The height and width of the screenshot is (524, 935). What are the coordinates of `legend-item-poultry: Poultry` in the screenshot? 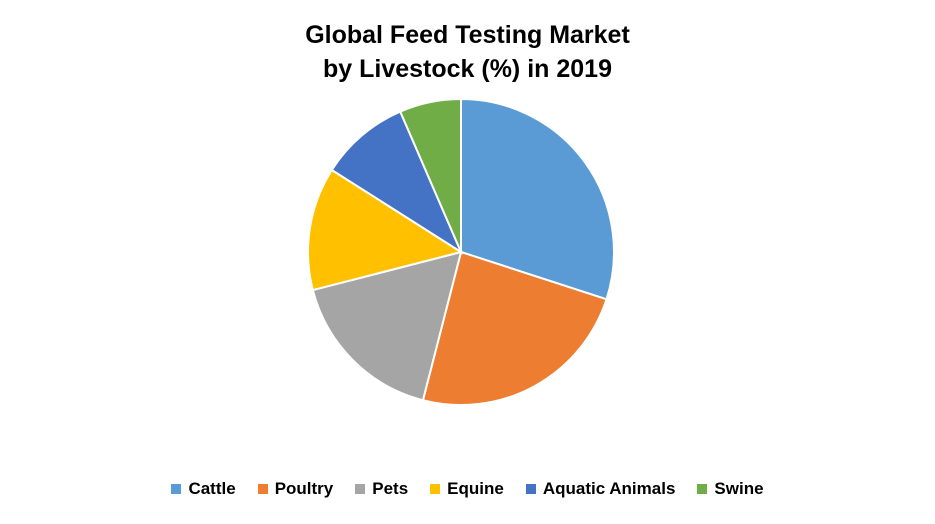 It's located at (295, 489).